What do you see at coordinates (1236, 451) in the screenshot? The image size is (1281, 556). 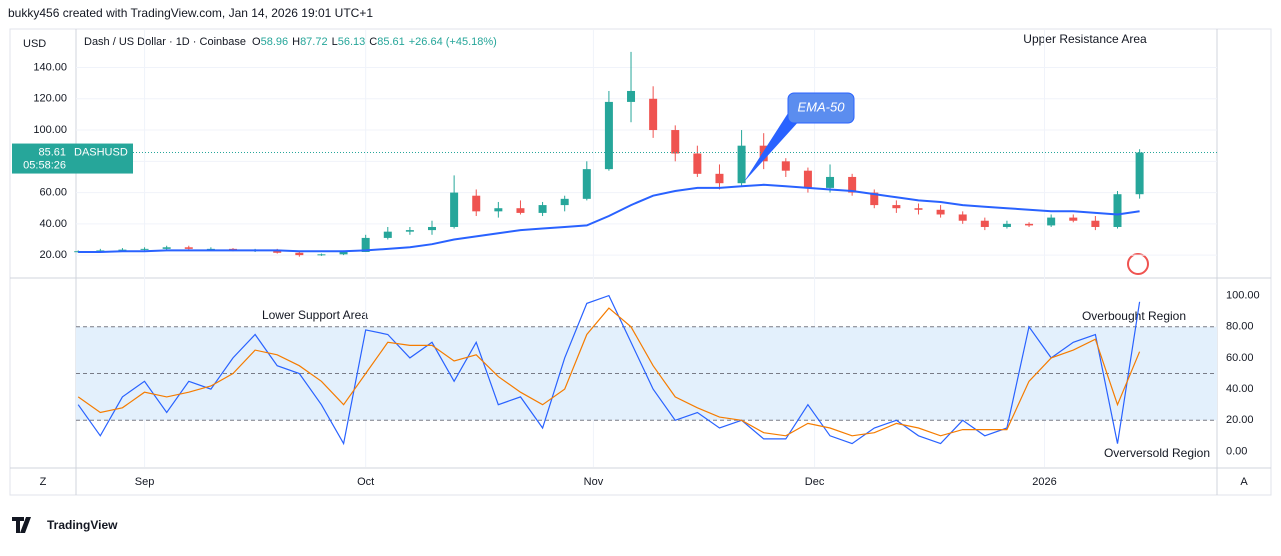 I see `y-tick-label: 0.00` at bounding box center [1236, 451].